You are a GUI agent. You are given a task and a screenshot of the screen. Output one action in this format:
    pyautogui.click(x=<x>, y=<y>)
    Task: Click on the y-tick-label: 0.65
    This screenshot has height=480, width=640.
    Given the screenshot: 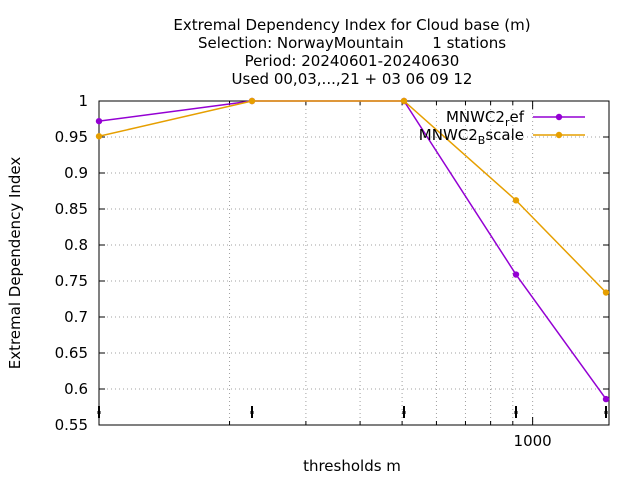 What is the action you would take?
    pyautogui.click(x=71, y=353)
    